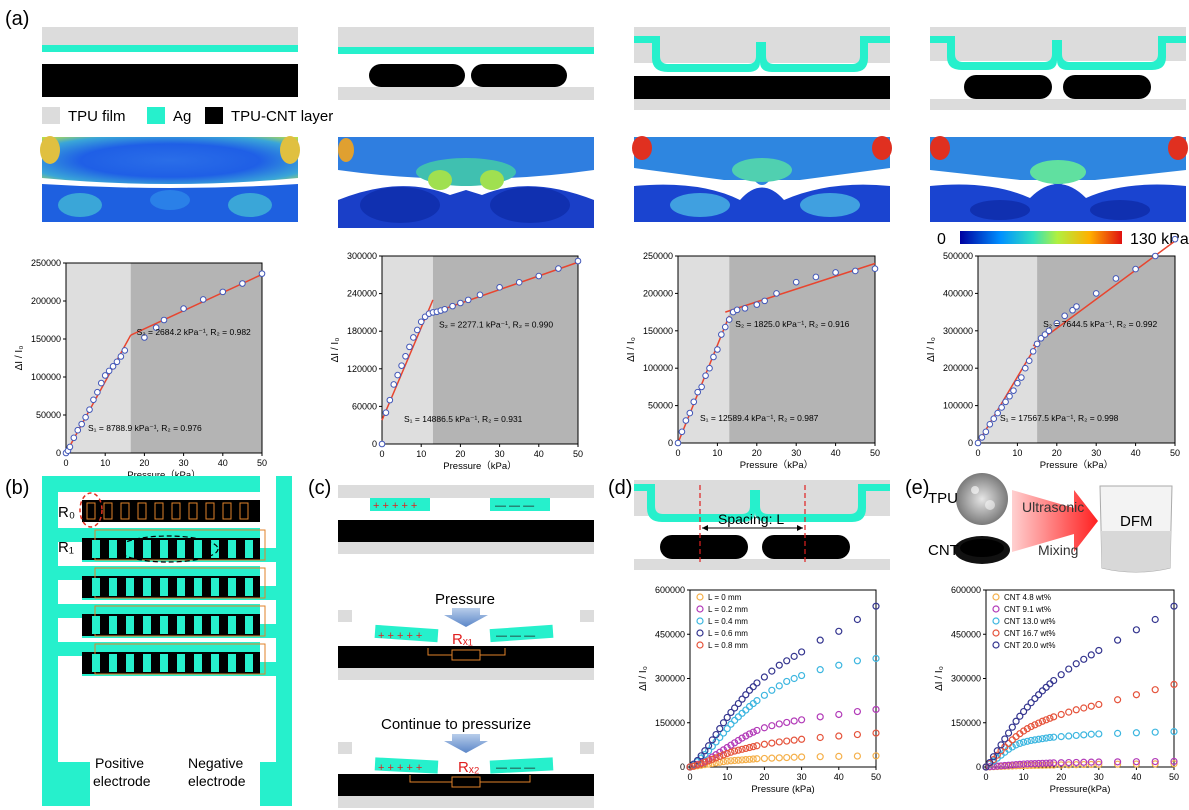 The width and height of the screenshot is (1189, 810). Describe the element at coordinates (400, 636) in the screenshot. I see `plus-charges-2: + + + + +` at that location.